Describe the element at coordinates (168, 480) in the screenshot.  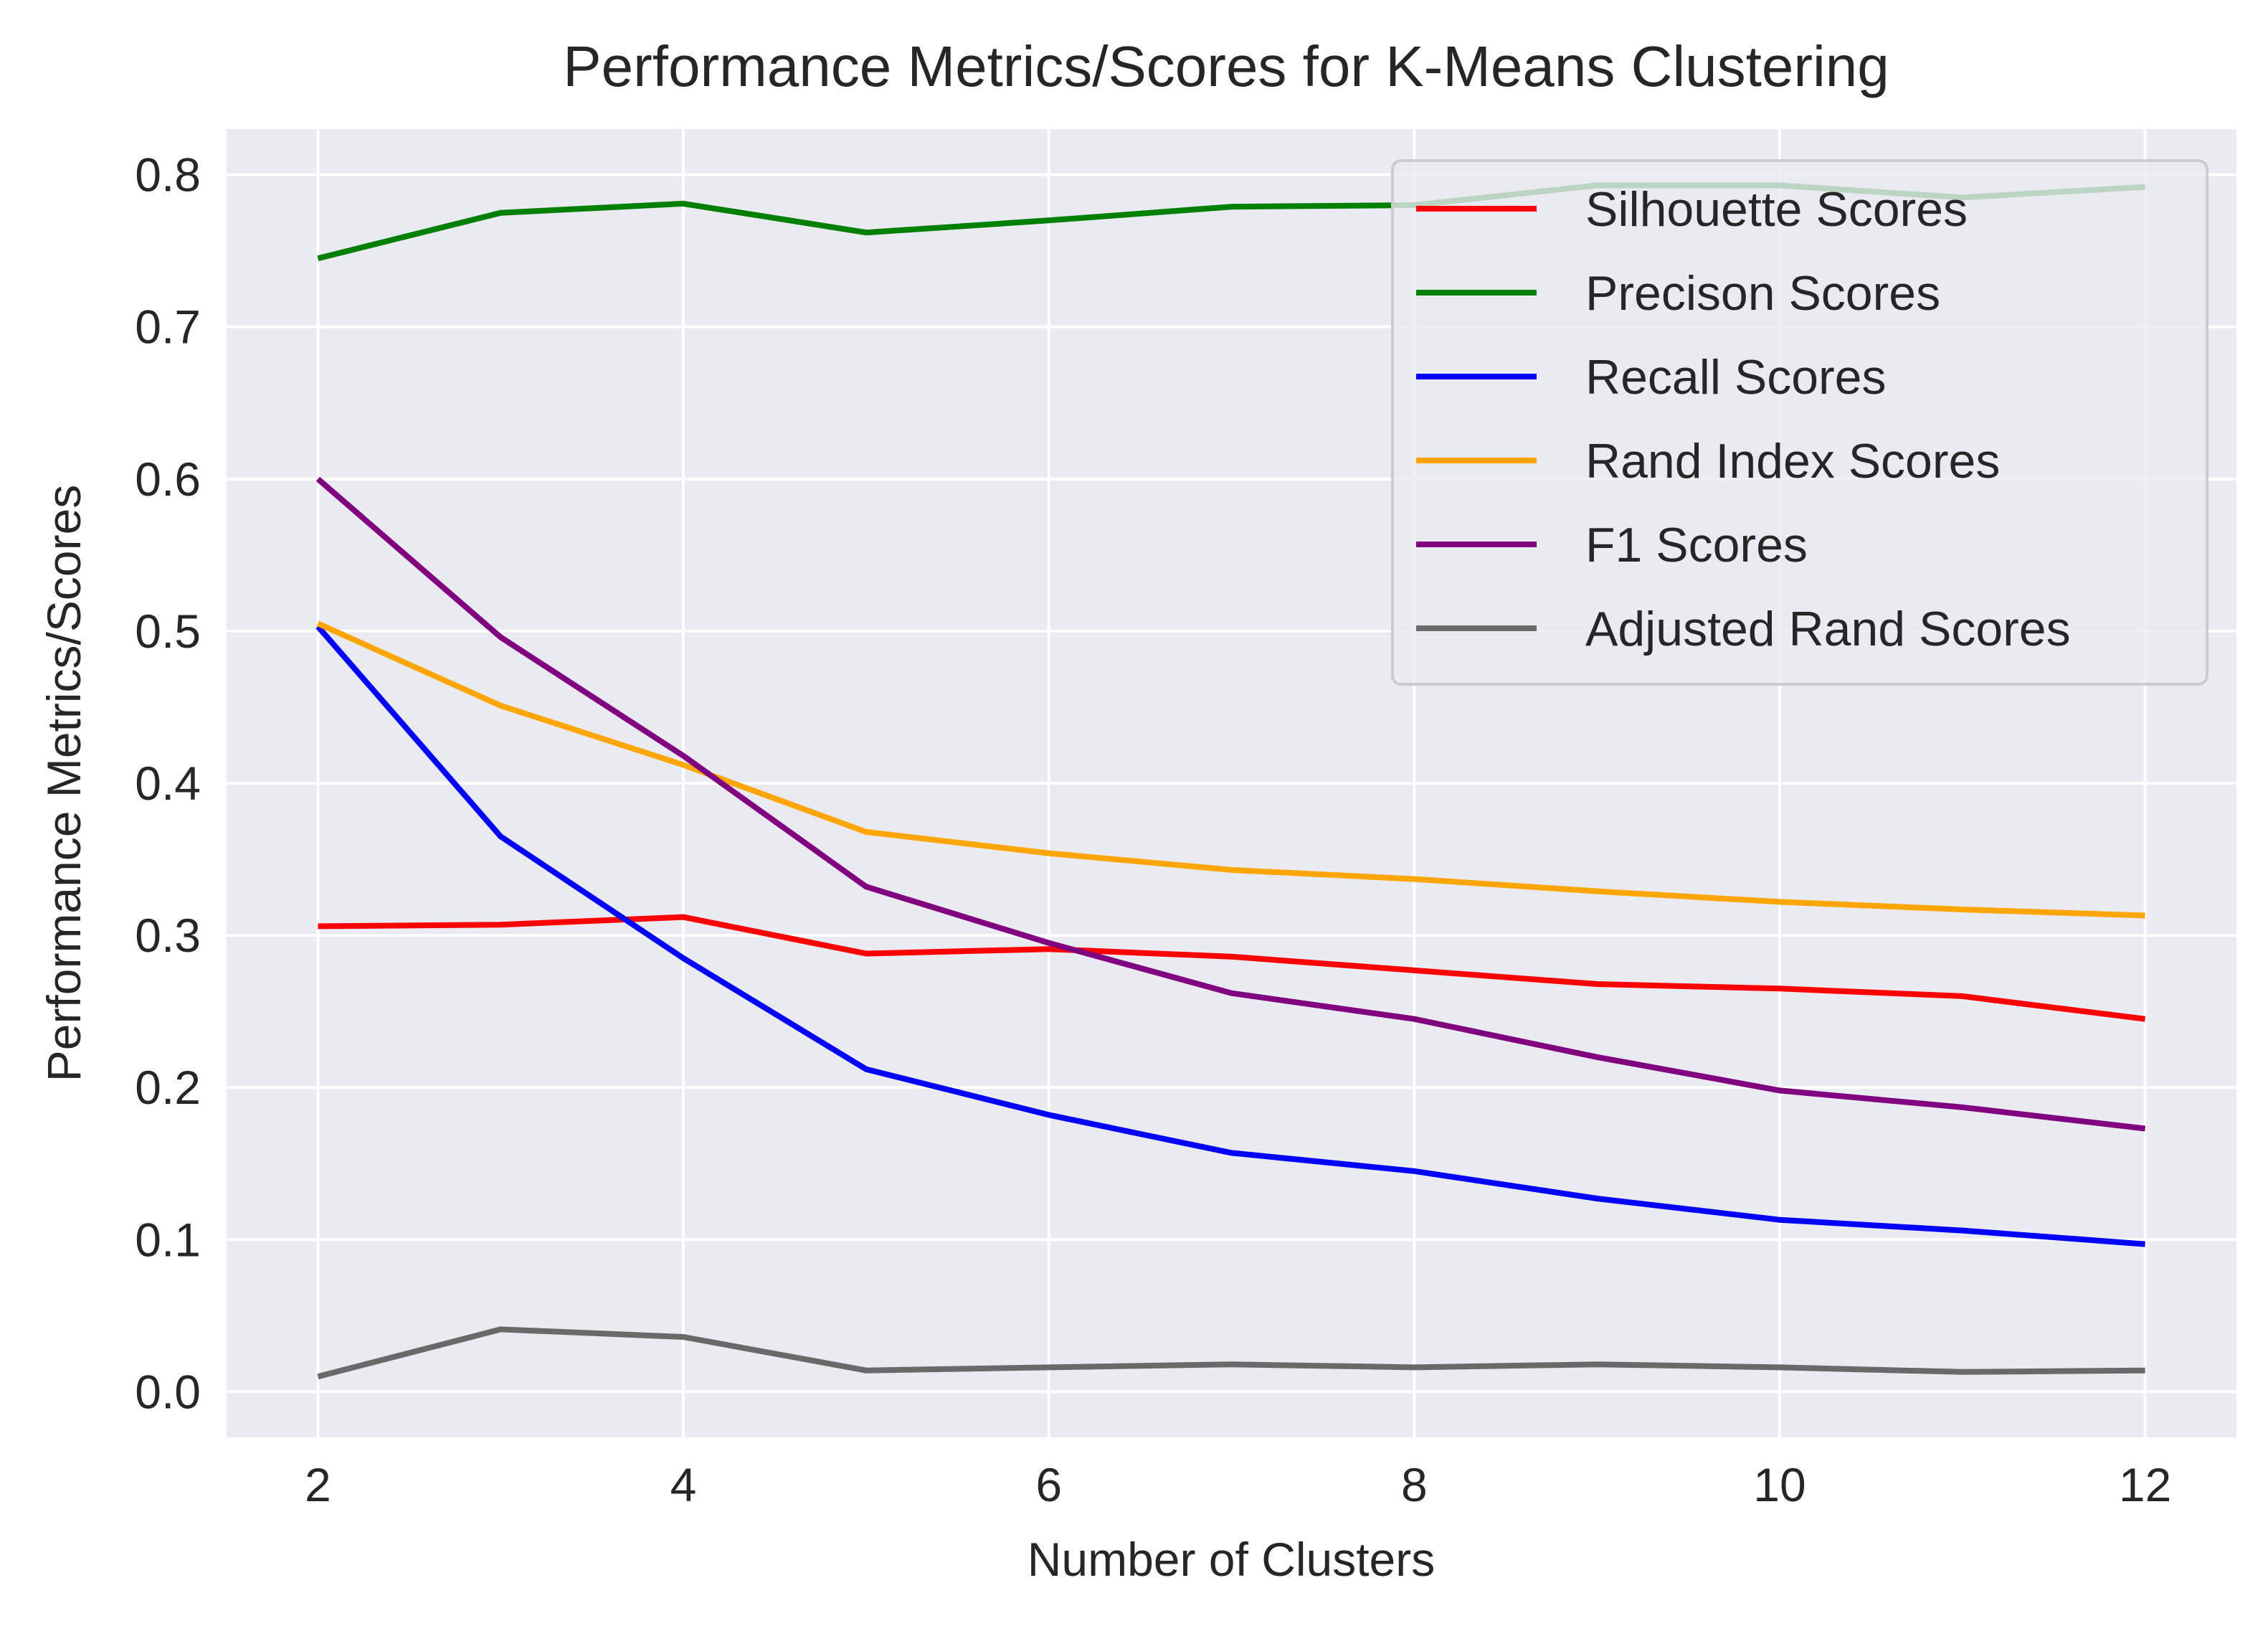
I see `y-tick-label: 0.6` at that location.